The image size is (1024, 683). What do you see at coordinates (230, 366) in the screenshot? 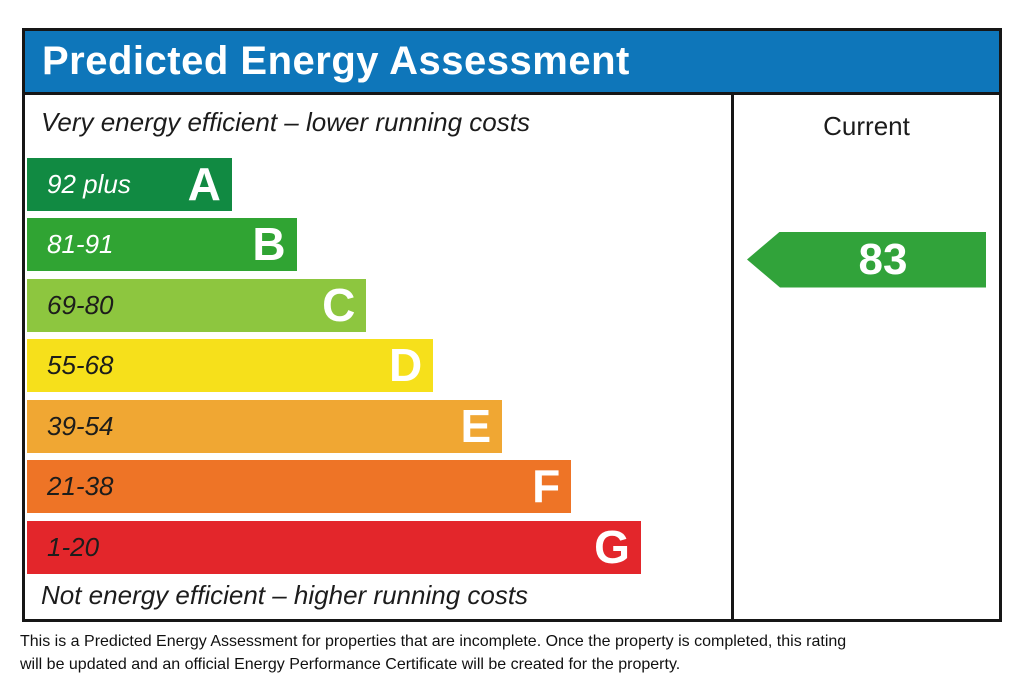
I see `rating-band-bar-d: 55-68 D` at bounding box center [230, 366].